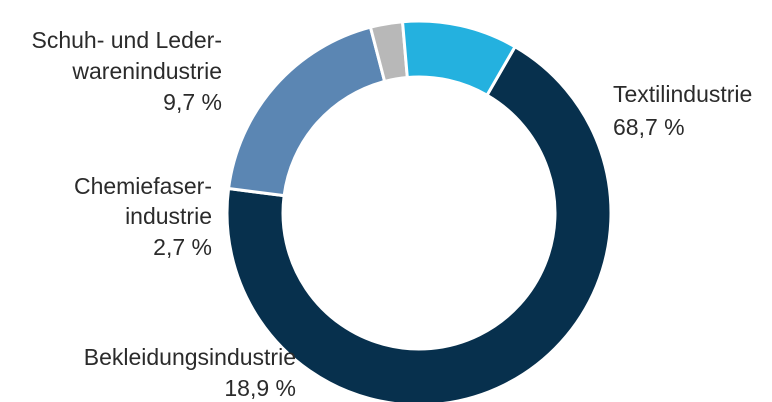  What do you see at coordinates (168, 216) in the screenshot?
I see `label-chemiefaserindustrie-name-line2: industrie` at bounding box center [168, 216].